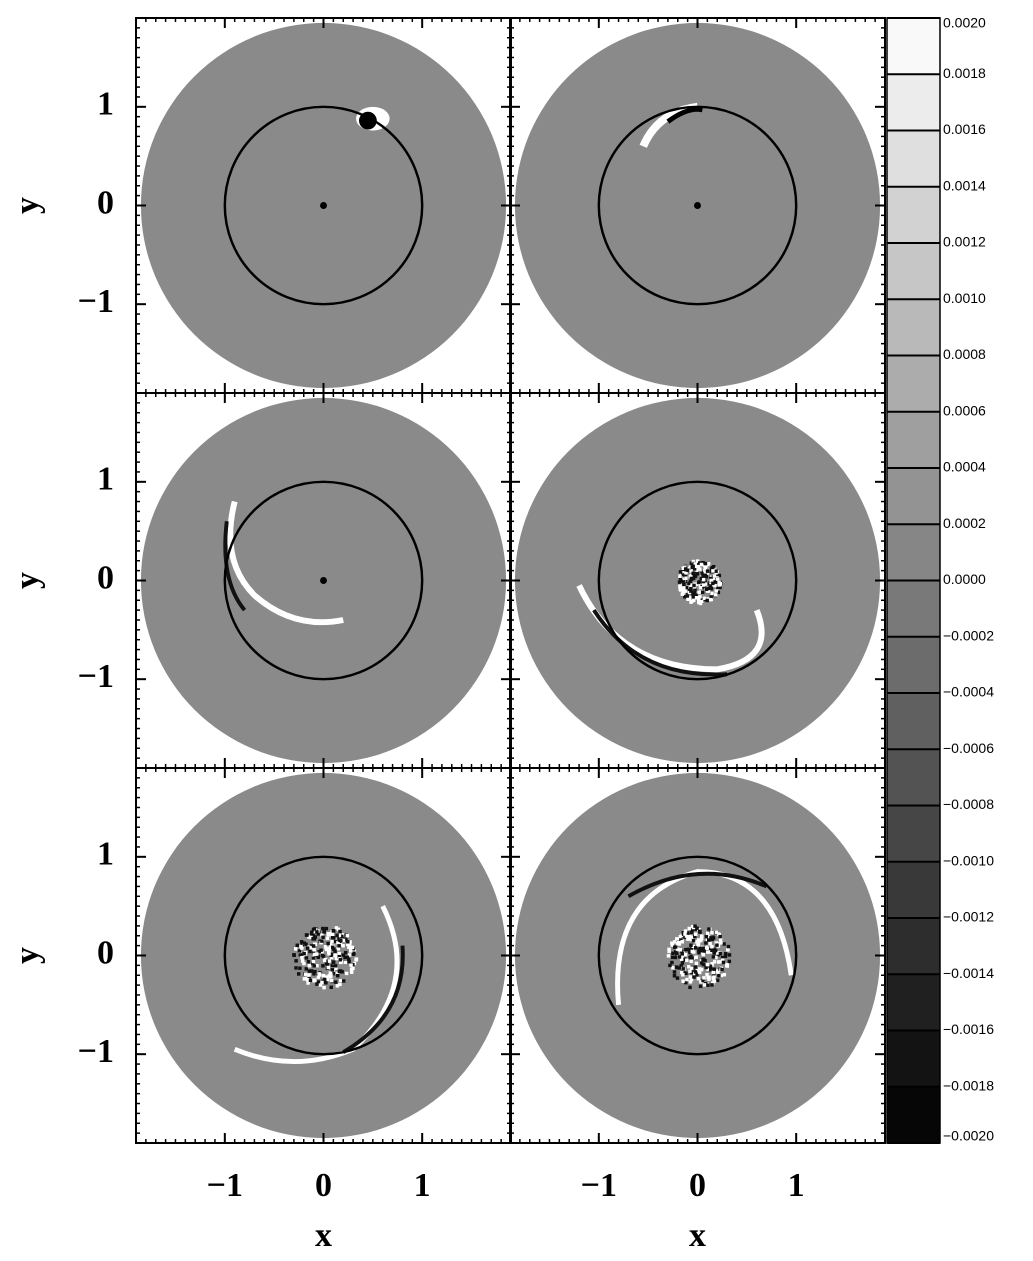  I want to click on y-tick-label: 0, so click(105, 577).